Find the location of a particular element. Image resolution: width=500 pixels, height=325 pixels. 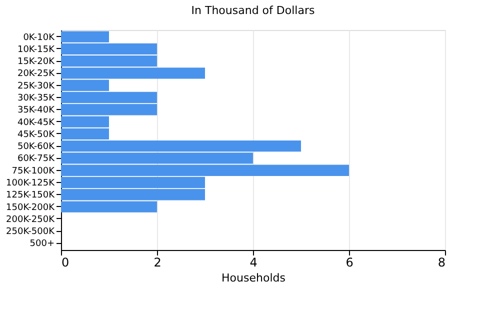

y-tick-label: 35K-40K is located at coordinates (36, 111).